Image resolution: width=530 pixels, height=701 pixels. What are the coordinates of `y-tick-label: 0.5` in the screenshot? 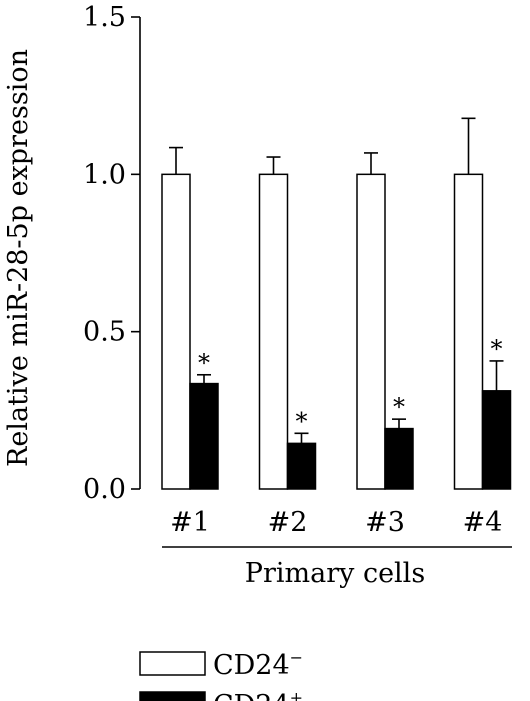 It's located at (104, 332).